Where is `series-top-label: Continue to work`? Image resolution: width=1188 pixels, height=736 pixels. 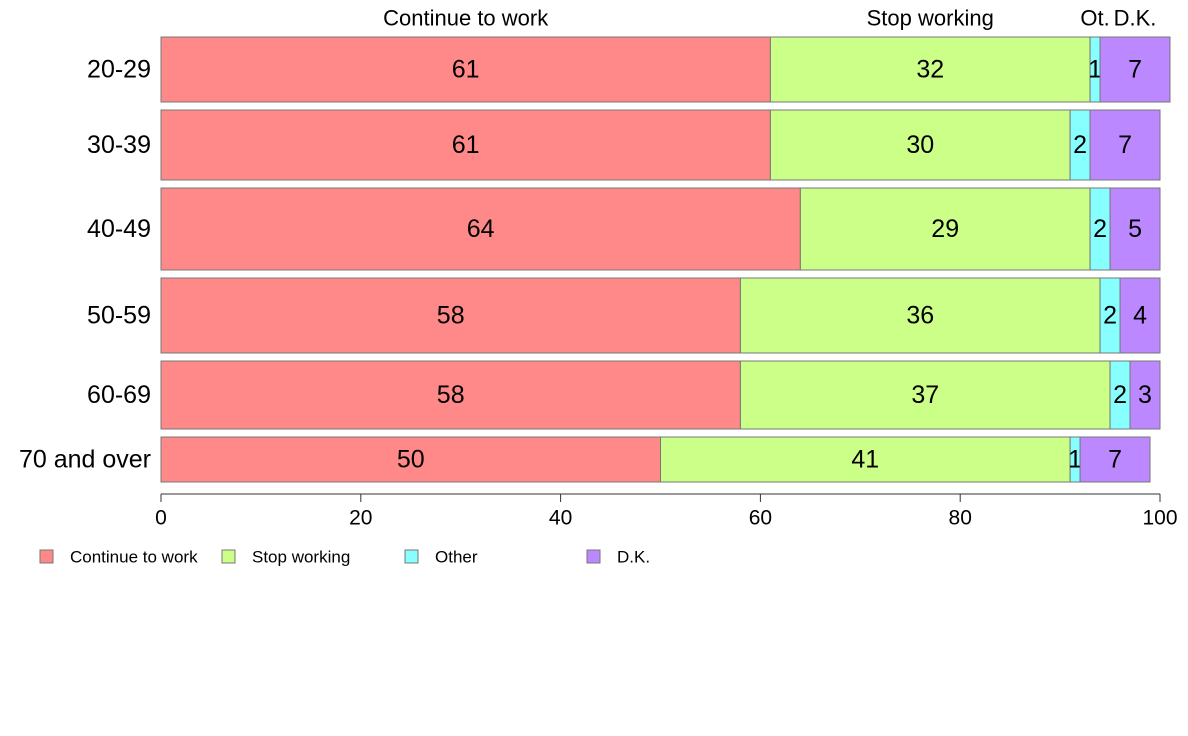
series-top-label: Continue to work is located at coordinates (466, 18).